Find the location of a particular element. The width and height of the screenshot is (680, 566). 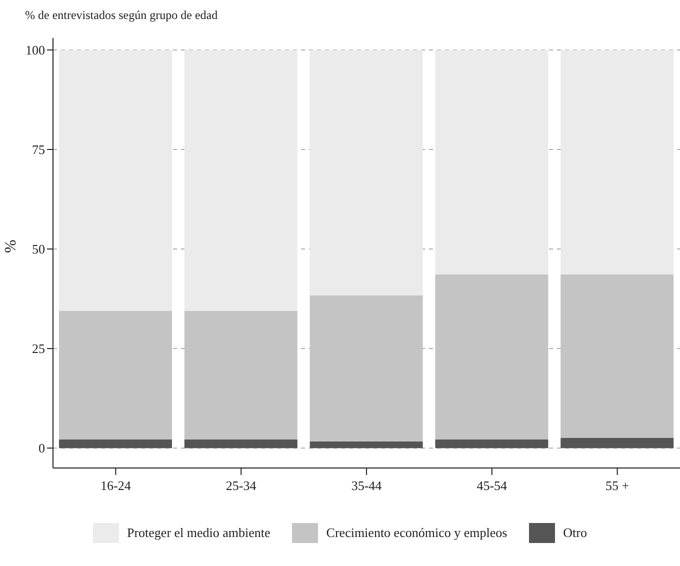

y-axis-title: % is located at coordinates (11, 246).